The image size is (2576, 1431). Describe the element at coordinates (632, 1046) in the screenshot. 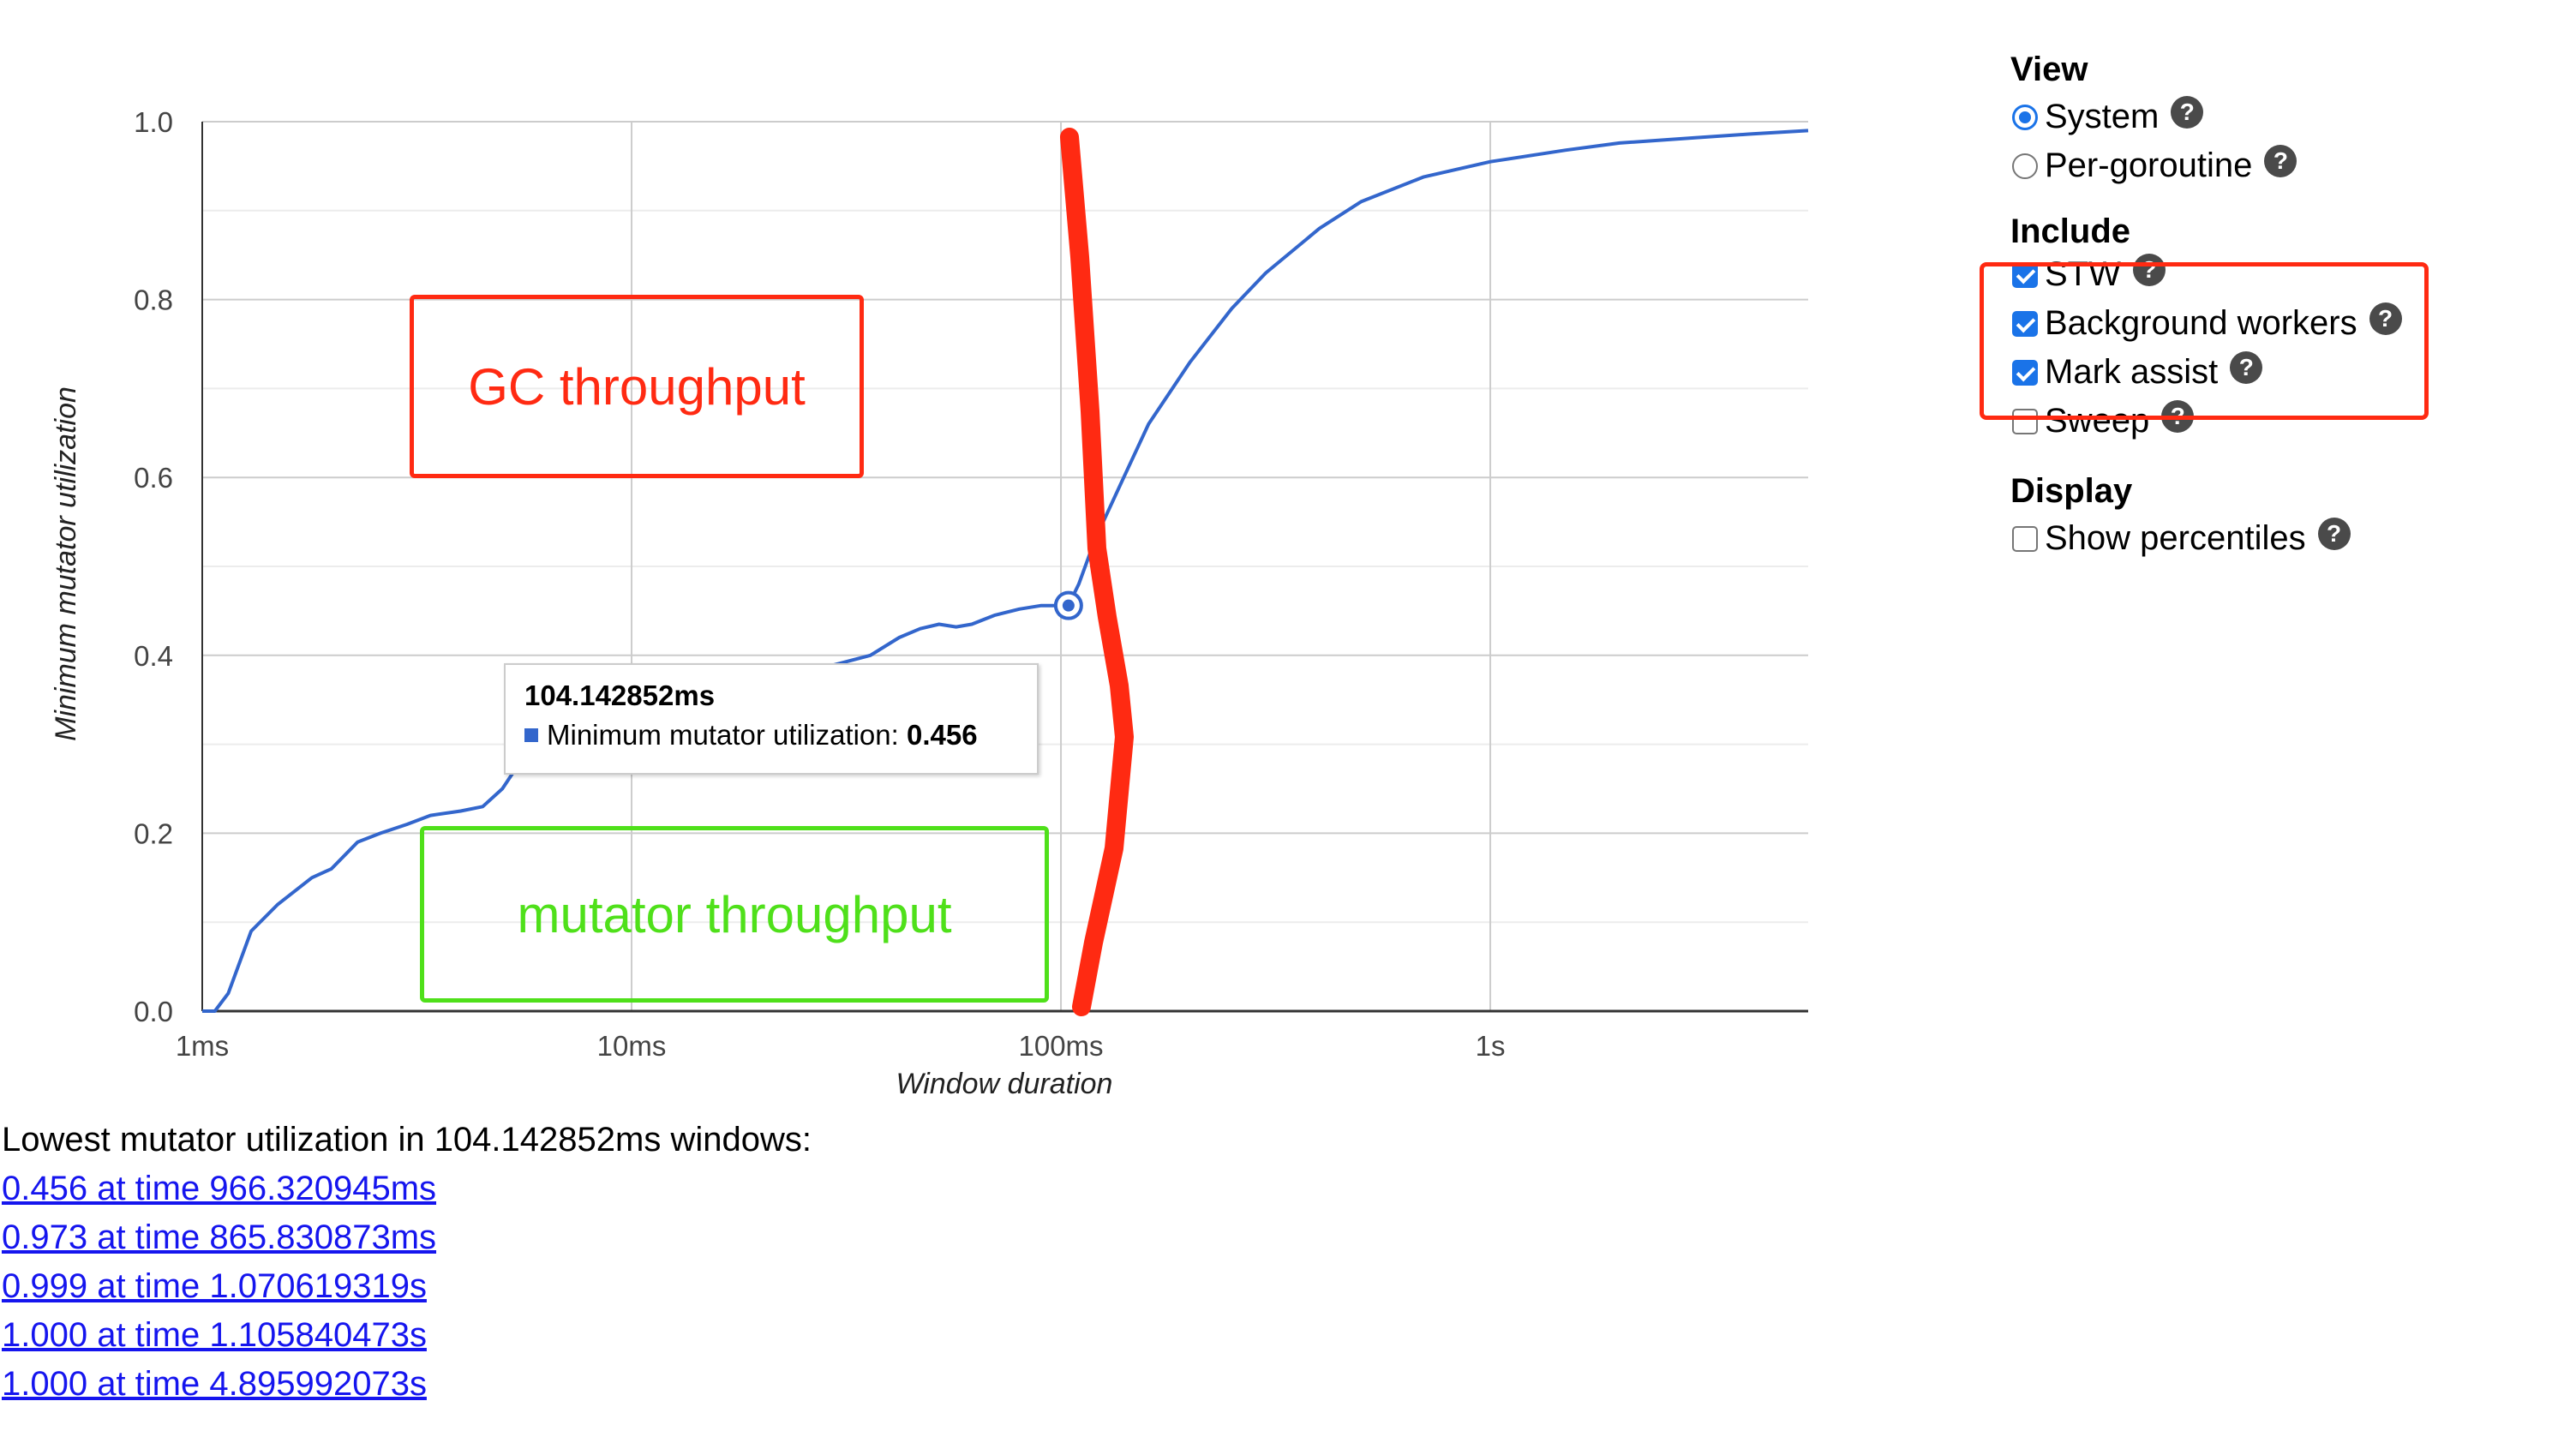

I see `x-tick-label: 10ms` at that location.